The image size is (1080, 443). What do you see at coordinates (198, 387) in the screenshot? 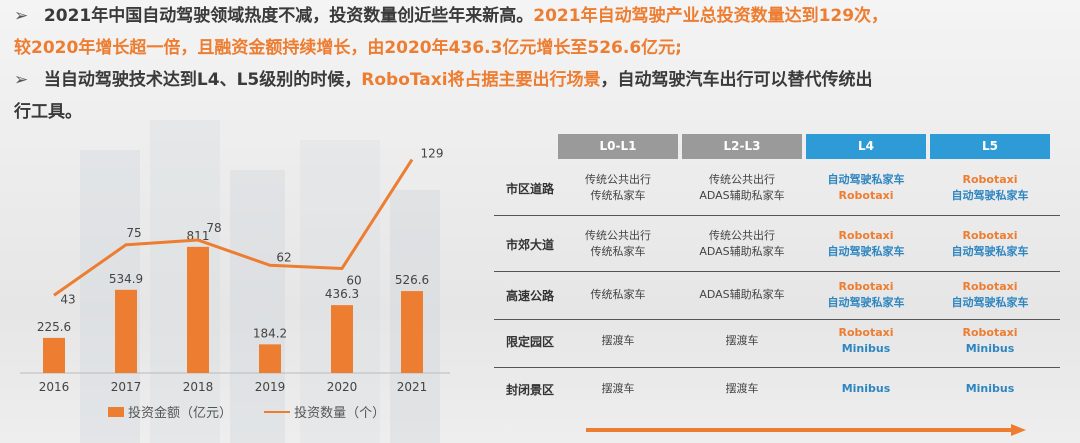
I see `x-tick-2018: 2018` at bounding box center [198, 387].